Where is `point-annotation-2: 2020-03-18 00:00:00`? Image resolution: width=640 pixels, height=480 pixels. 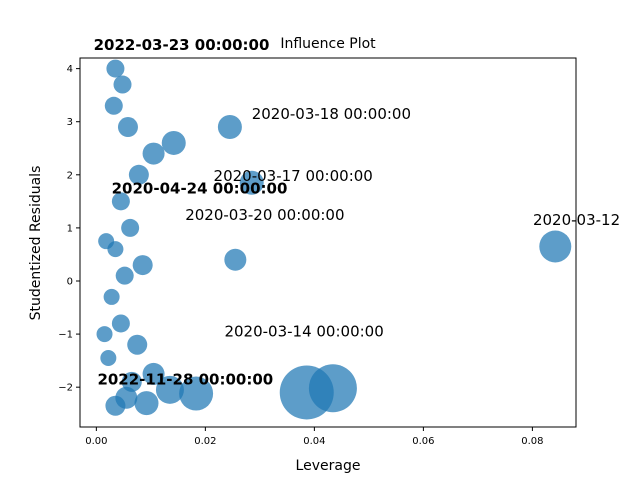
point-annotation-2: 2020-03-18 00:00:00 is located at coordinates (331, 114).